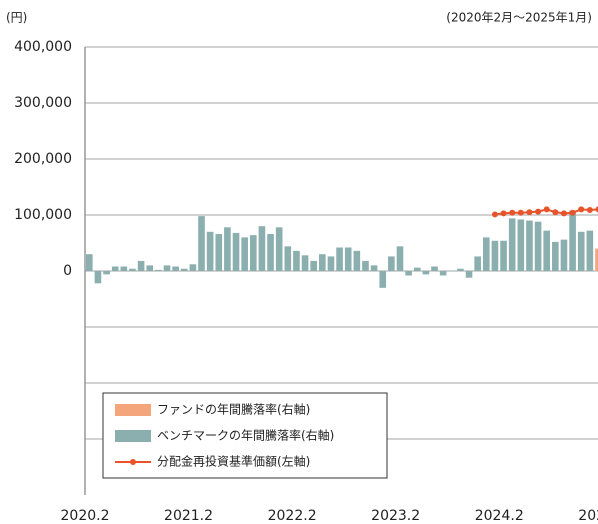  I want to click on x-tick-label: 2020.2, so click(85, 516).